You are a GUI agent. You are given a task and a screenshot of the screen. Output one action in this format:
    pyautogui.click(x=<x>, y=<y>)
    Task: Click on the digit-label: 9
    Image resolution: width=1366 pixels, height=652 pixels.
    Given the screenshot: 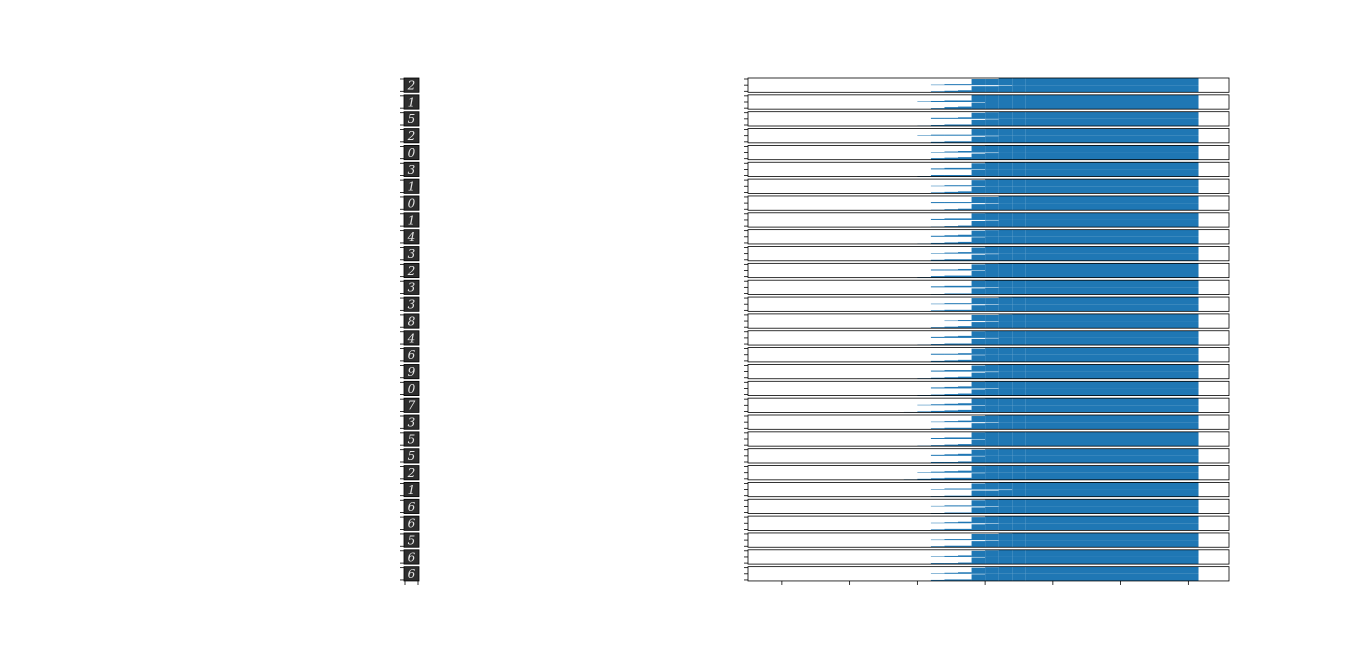 What is the action you would take?
    pyautogui.click(x=412, y=372)
    